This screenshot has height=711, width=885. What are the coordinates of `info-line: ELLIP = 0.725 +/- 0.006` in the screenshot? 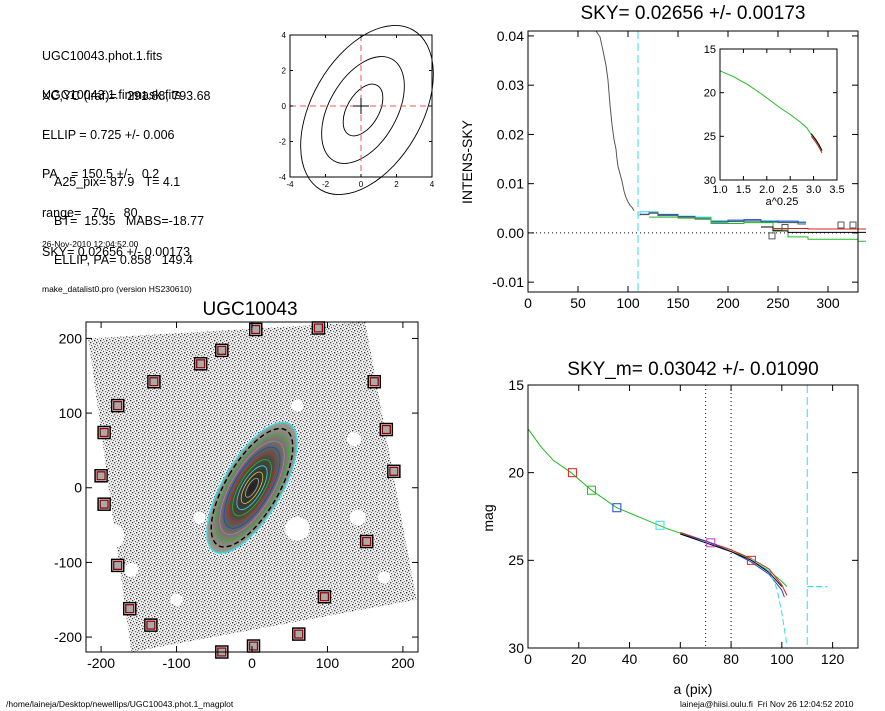 It's located at (126, 135).